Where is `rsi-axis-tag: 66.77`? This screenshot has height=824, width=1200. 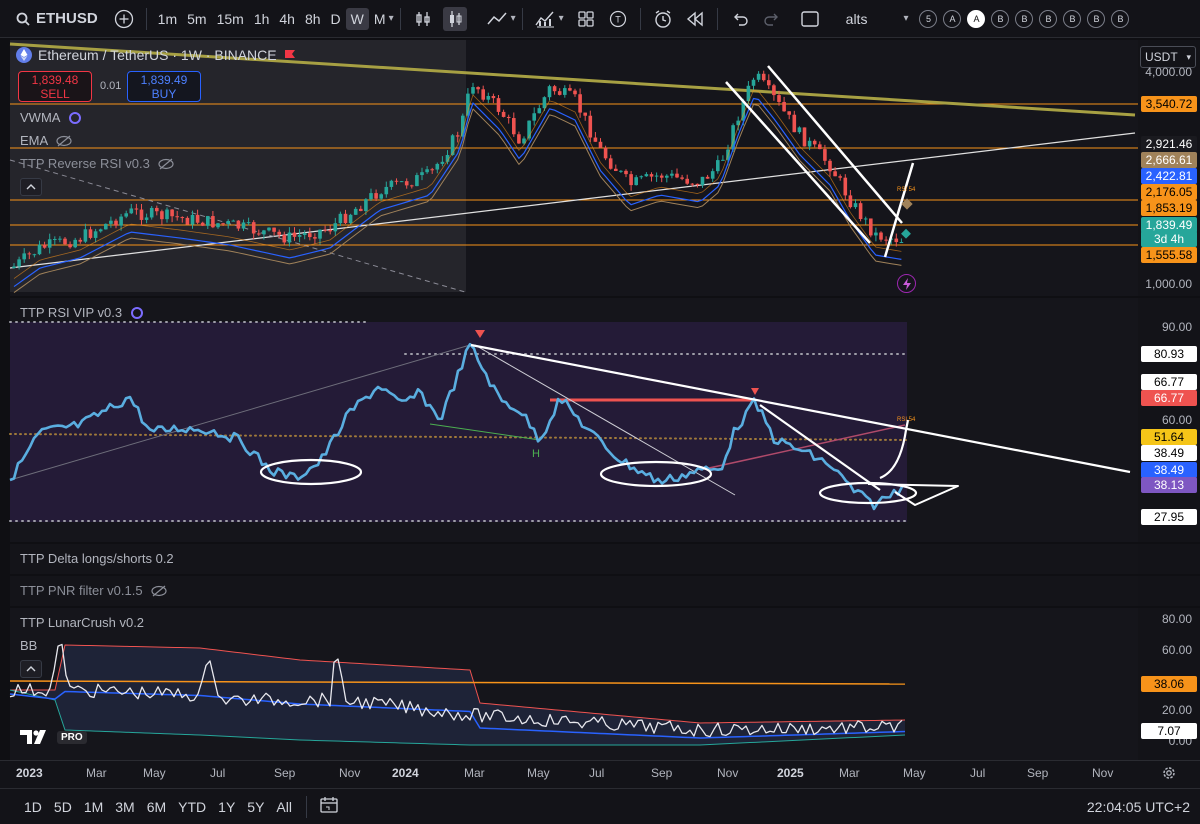
rsi-axis-tag: 66.77 is located at coordinates (1169, 382).